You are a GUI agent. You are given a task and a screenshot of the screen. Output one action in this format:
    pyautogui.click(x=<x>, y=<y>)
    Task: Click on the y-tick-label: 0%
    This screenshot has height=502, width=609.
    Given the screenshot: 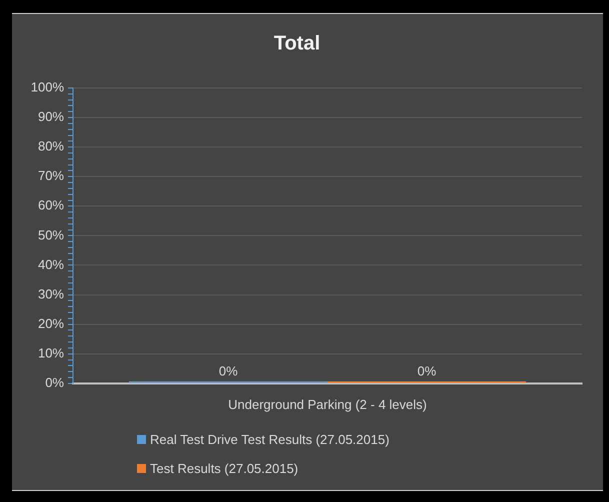 What is the action you would take?
    pyautogui.click(x=54, y=382)
    